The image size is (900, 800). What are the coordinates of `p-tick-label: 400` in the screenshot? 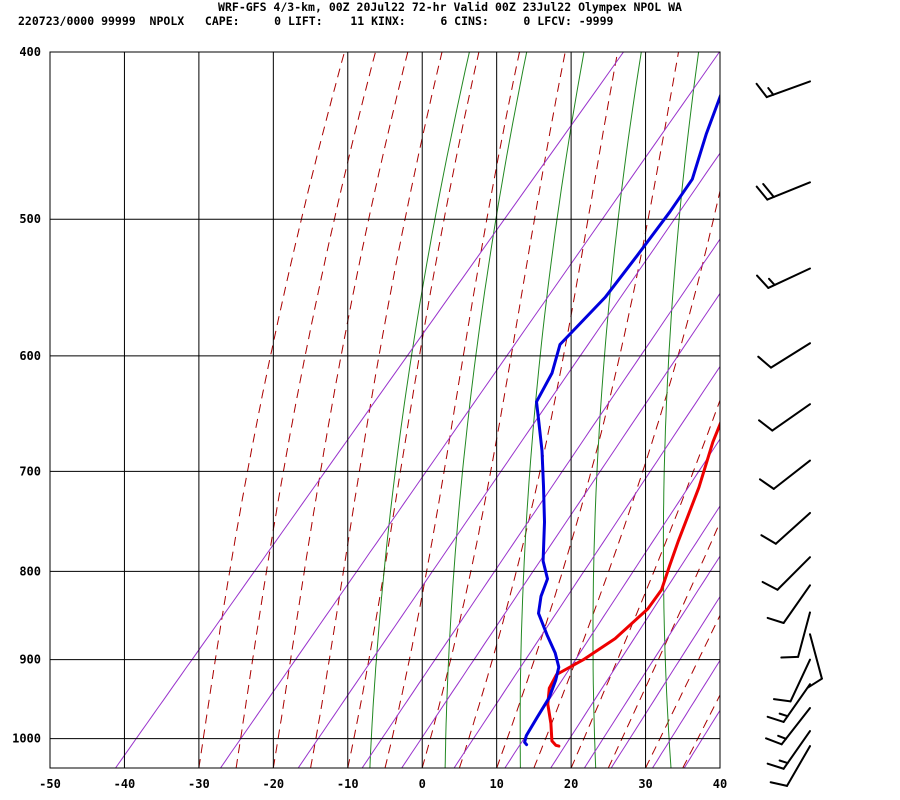 It's located at (30, 52).